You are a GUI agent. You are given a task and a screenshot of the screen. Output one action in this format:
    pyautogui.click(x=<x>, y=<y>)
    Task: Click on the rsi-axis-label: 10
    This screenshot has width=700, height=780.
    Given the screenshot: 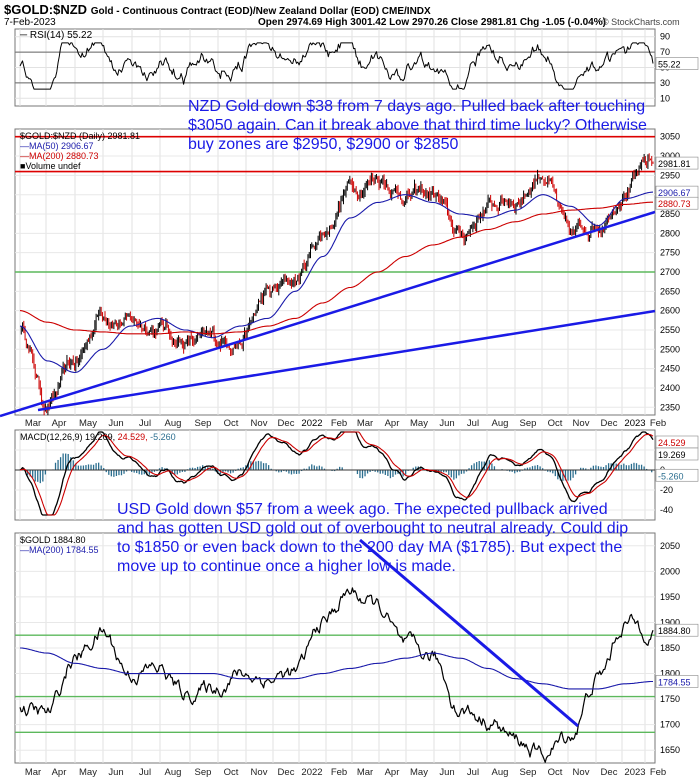 What is the action you would take?
    pyautogui.click(x=665, y=98)
    